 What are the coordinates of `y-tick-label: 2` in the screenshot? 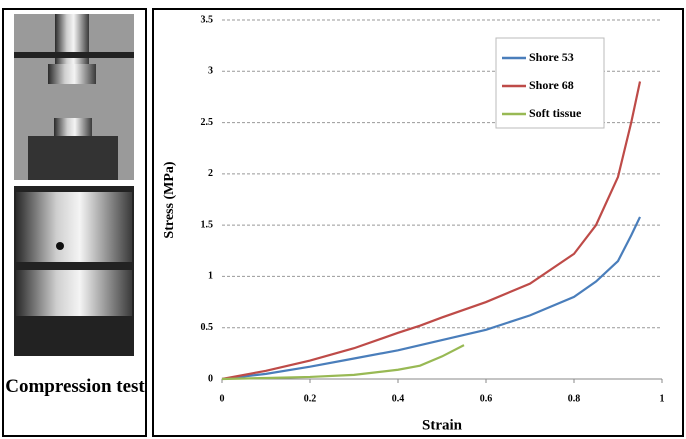 It's located at (210, 173).